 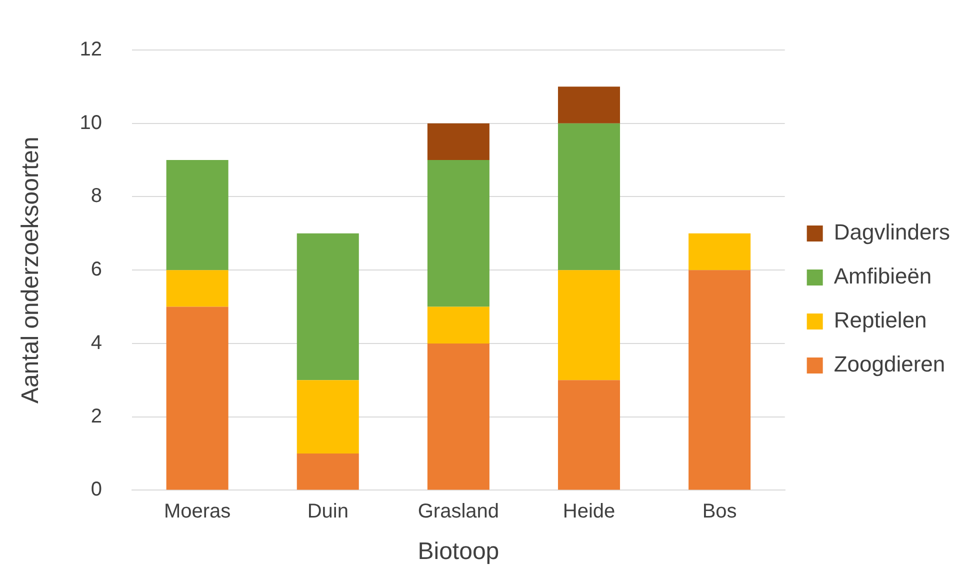 What do you see at coordinates (197, 511) in the screenshot?
I see `x-tick-label: Moeras` at bounding box center [197, 511].